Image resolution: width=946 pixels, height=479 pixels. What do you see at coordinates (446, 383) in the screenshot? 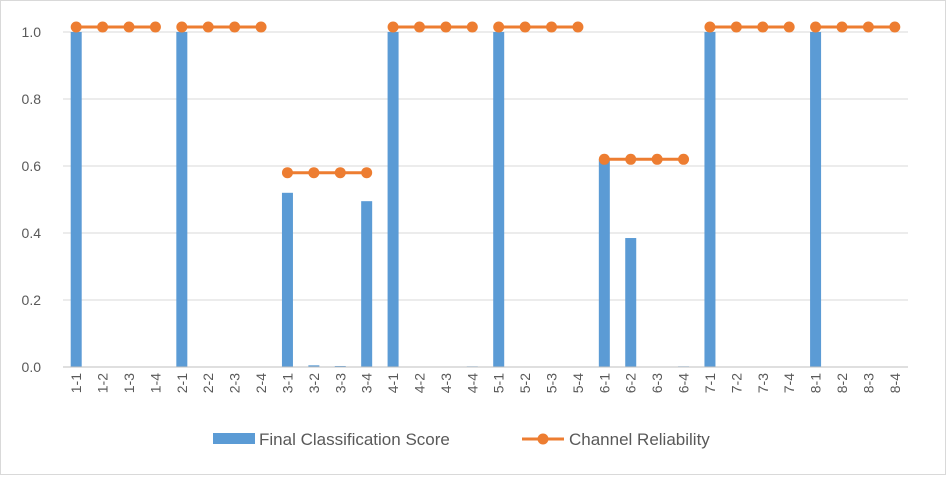
I see `x-tick-label: 4-3` at bounding box center [446, 383].